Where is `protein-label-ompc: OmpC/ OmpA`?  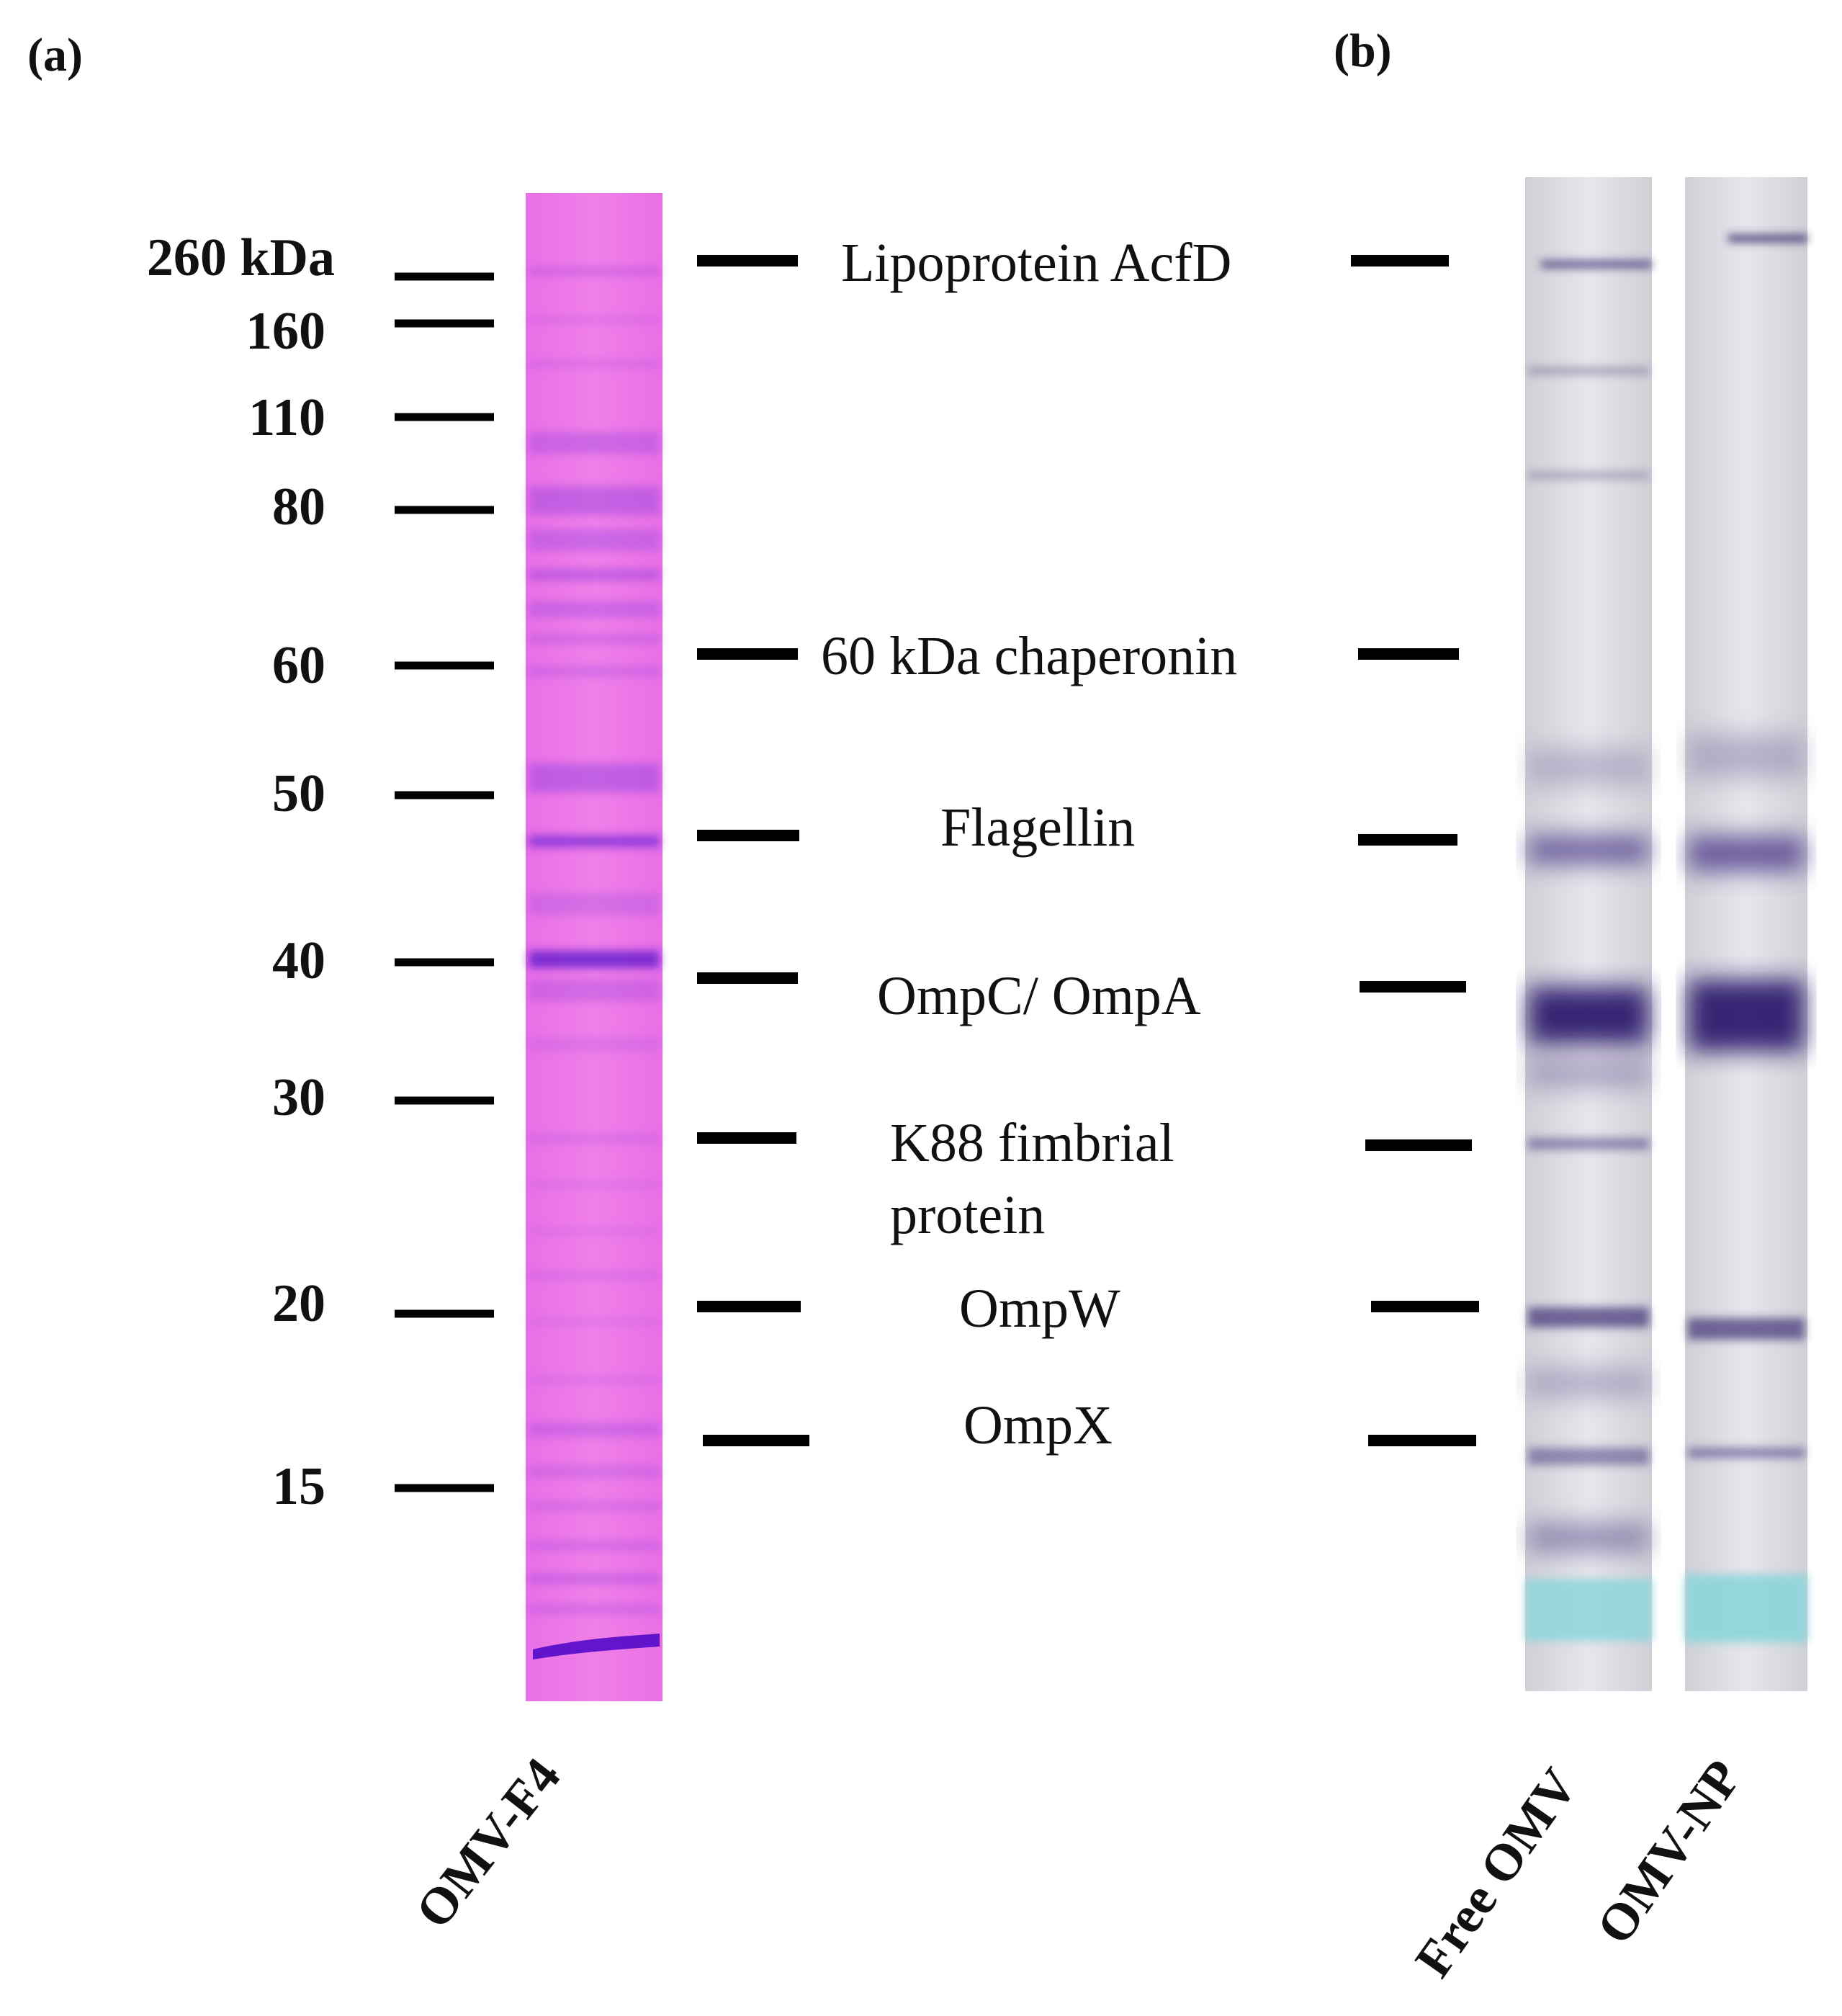
protein-label-ompc: OmpC/ OmpA is located at coordinates (1039, 996).